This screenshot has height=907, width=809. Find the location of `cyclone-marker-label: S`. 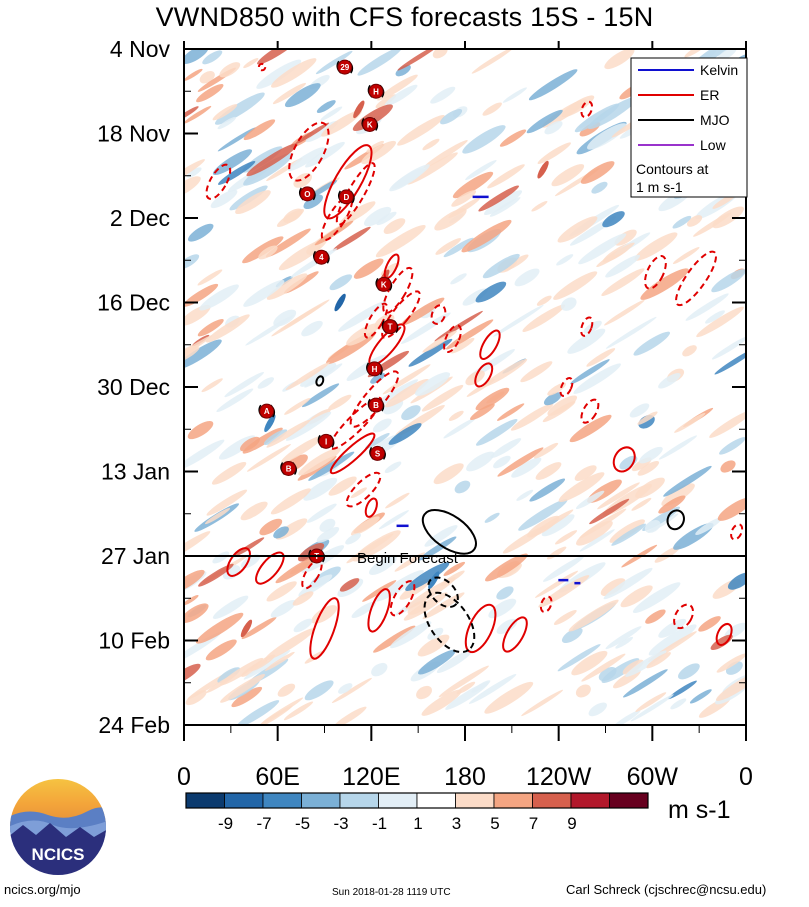

cyclone-marker-label: S is located at coordinates (378, 453).